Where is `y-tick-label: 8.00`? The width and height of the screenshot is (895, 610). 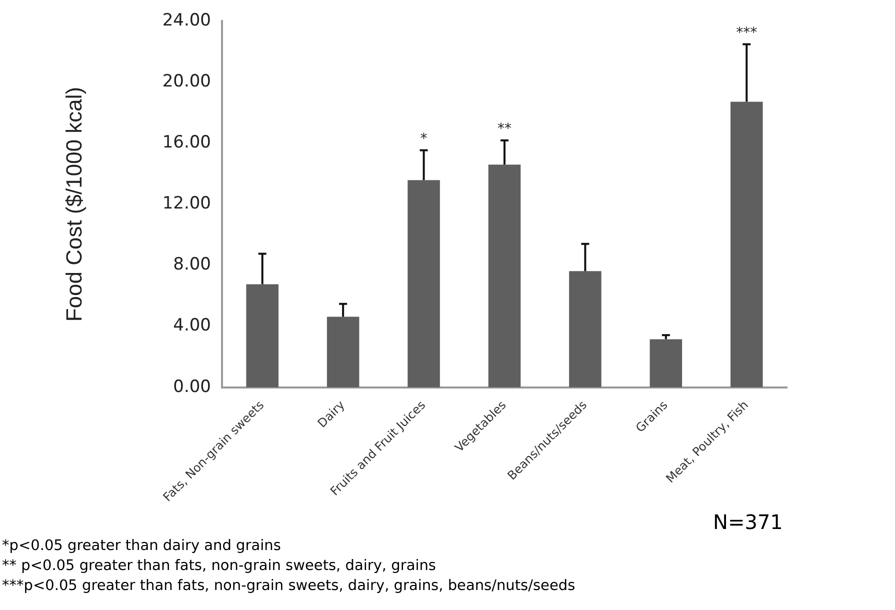
y-tick-label: 8.00 is located at coordinates (192, 264).